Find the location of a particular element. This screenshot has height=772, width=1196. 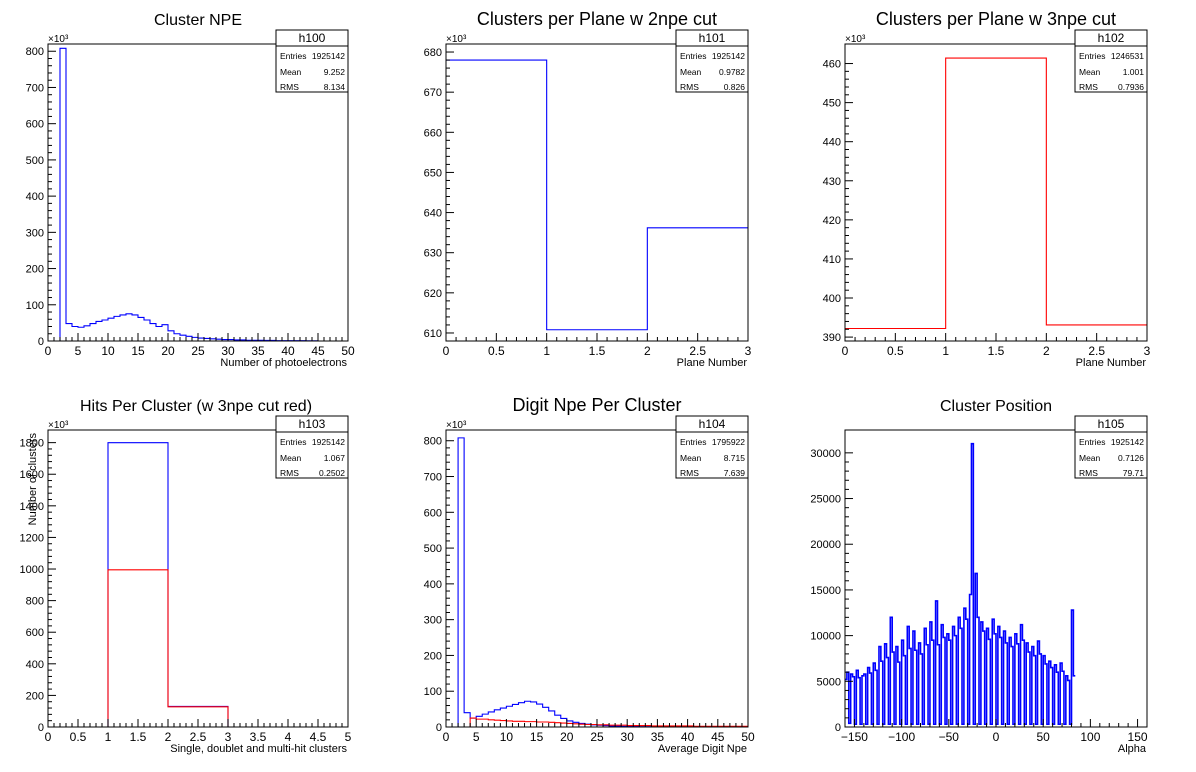

stats-box: h102 Entries 1246531 Mean 1.001 RMS 0.7936 is located at coordinates (1111, 61).